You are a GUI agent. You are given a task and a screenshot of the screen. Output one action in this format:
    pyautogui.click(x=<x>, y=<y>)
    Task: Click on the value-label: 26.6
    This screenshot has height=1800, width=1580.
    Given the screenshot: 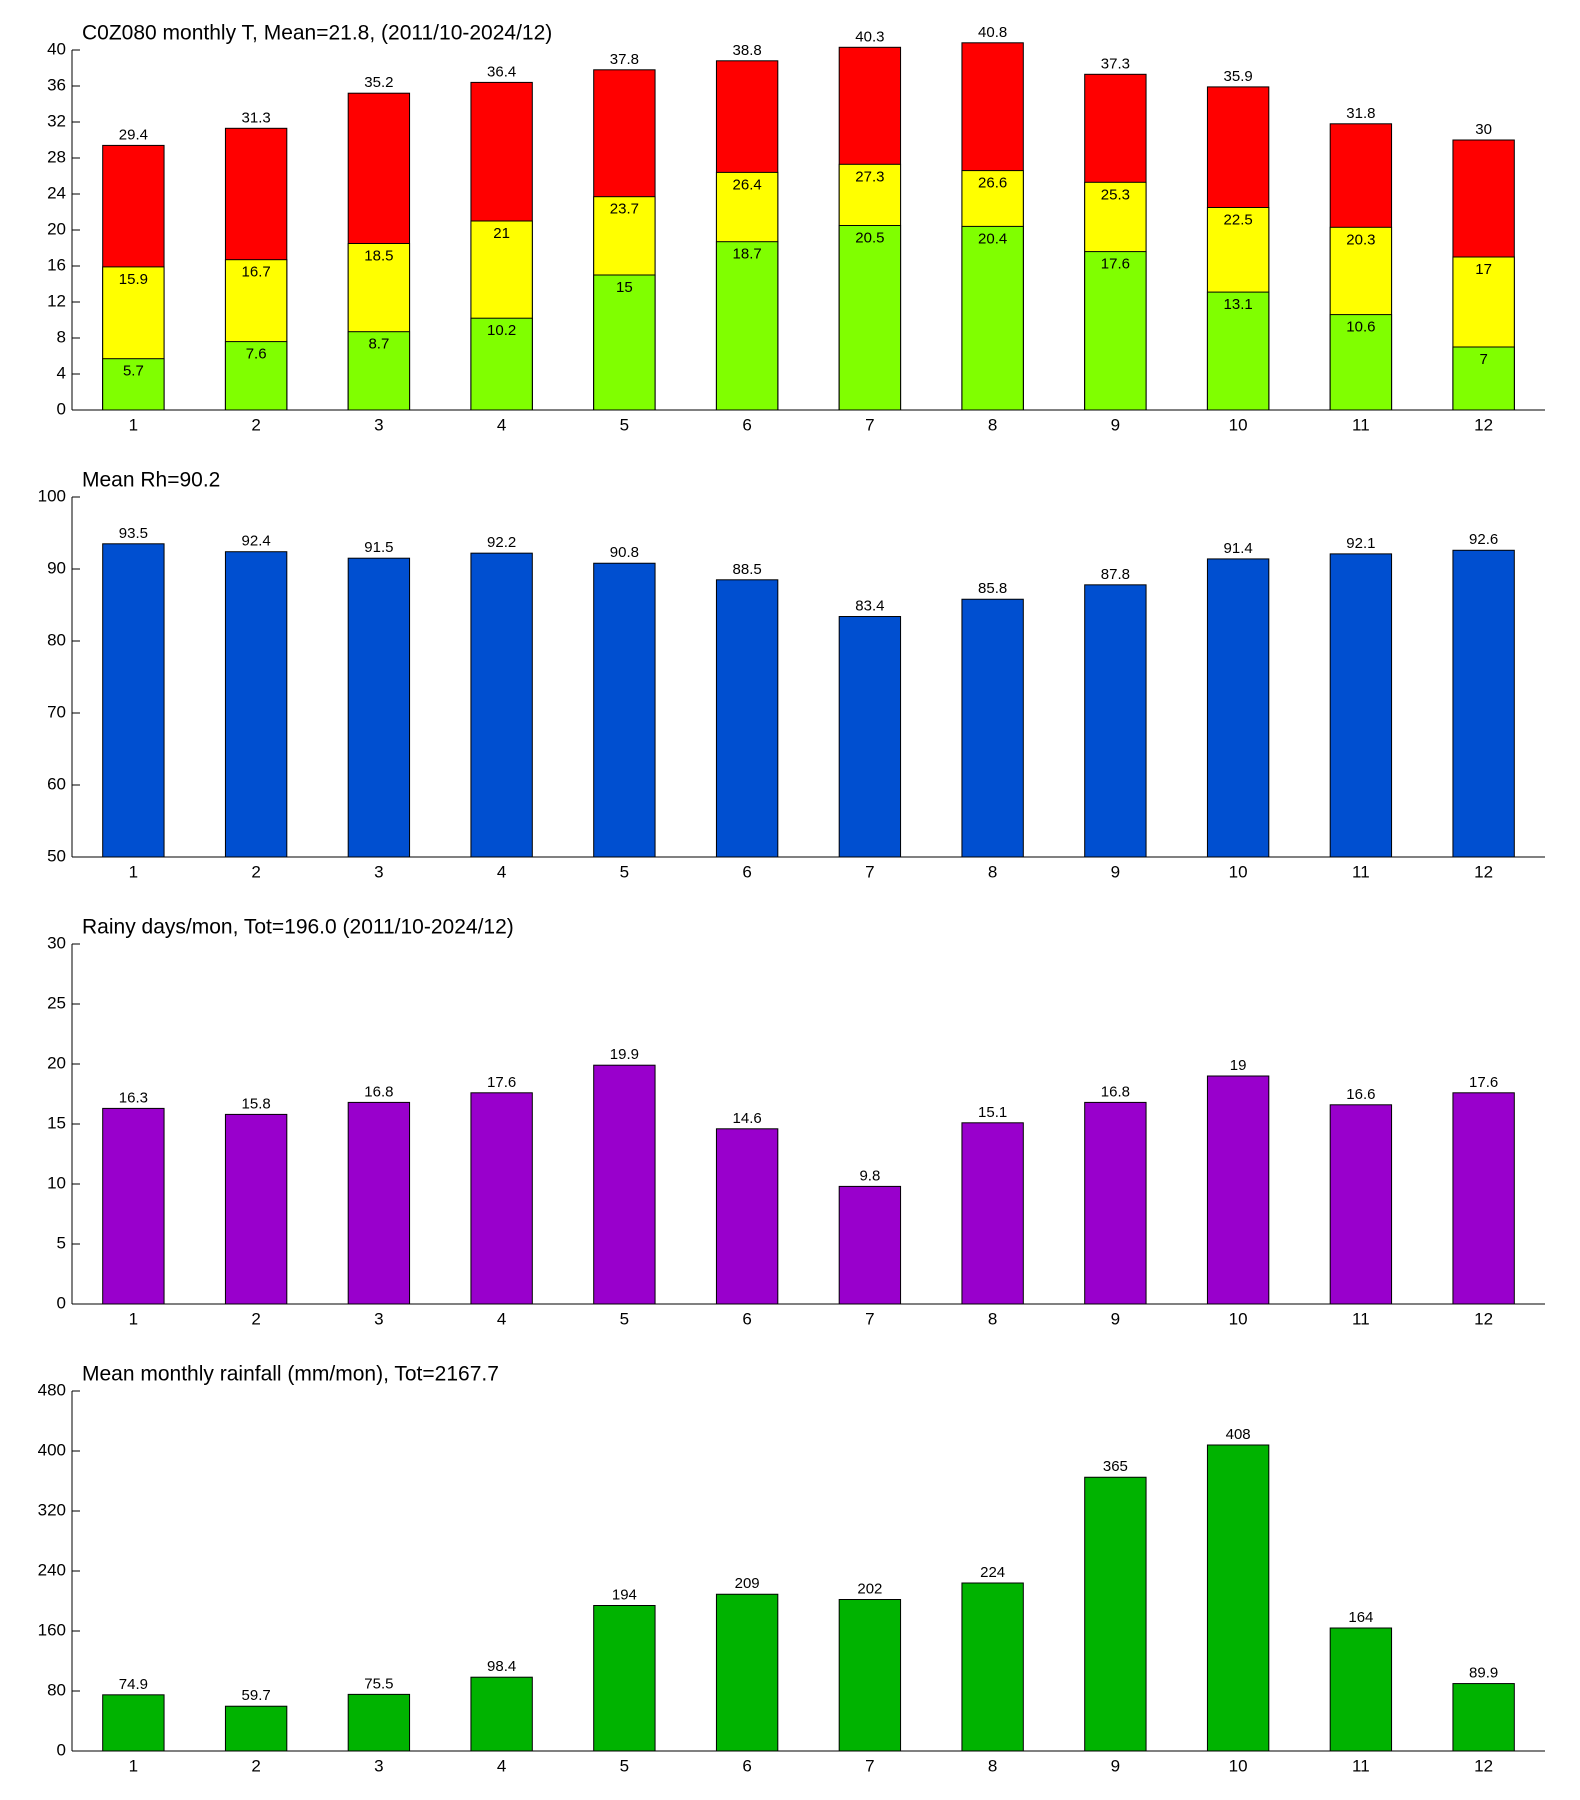 What is the action you would take?
    pyautogui.click(x=992, y=183)
    